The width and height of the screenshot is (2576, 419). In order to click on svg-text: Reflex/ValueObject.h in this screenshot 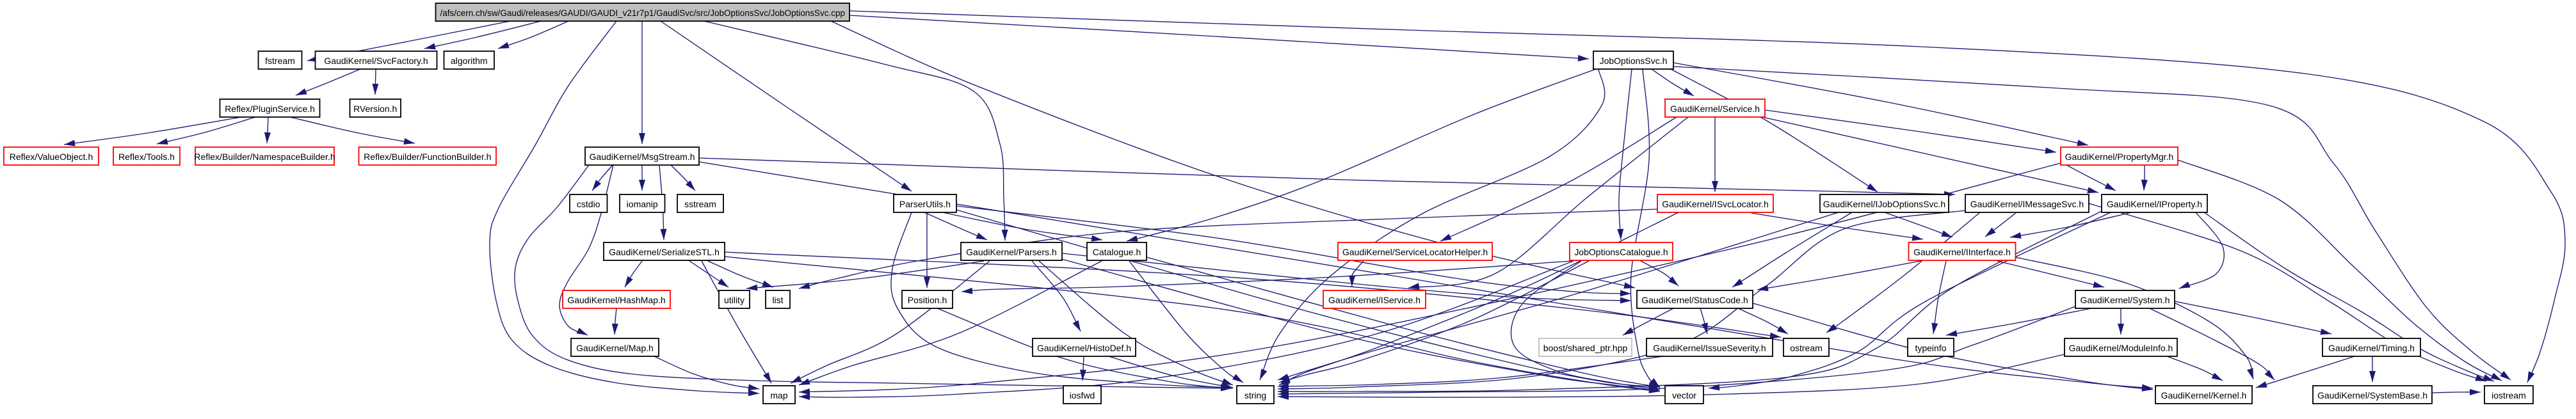, I will do `click(51, 157)`.